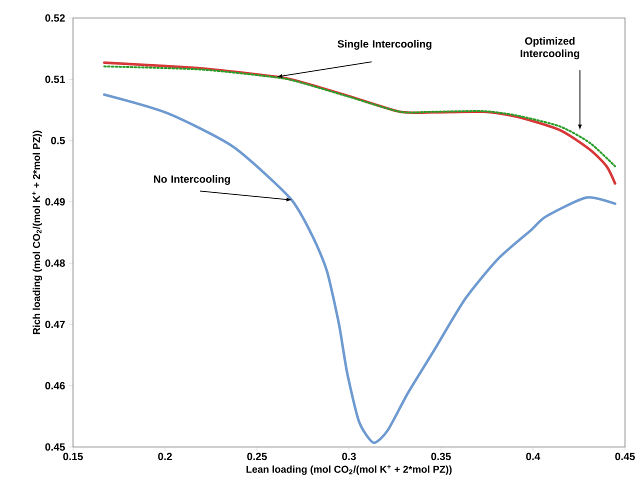  I want to click on x-tick-label: 0.35, so click(441, 456).